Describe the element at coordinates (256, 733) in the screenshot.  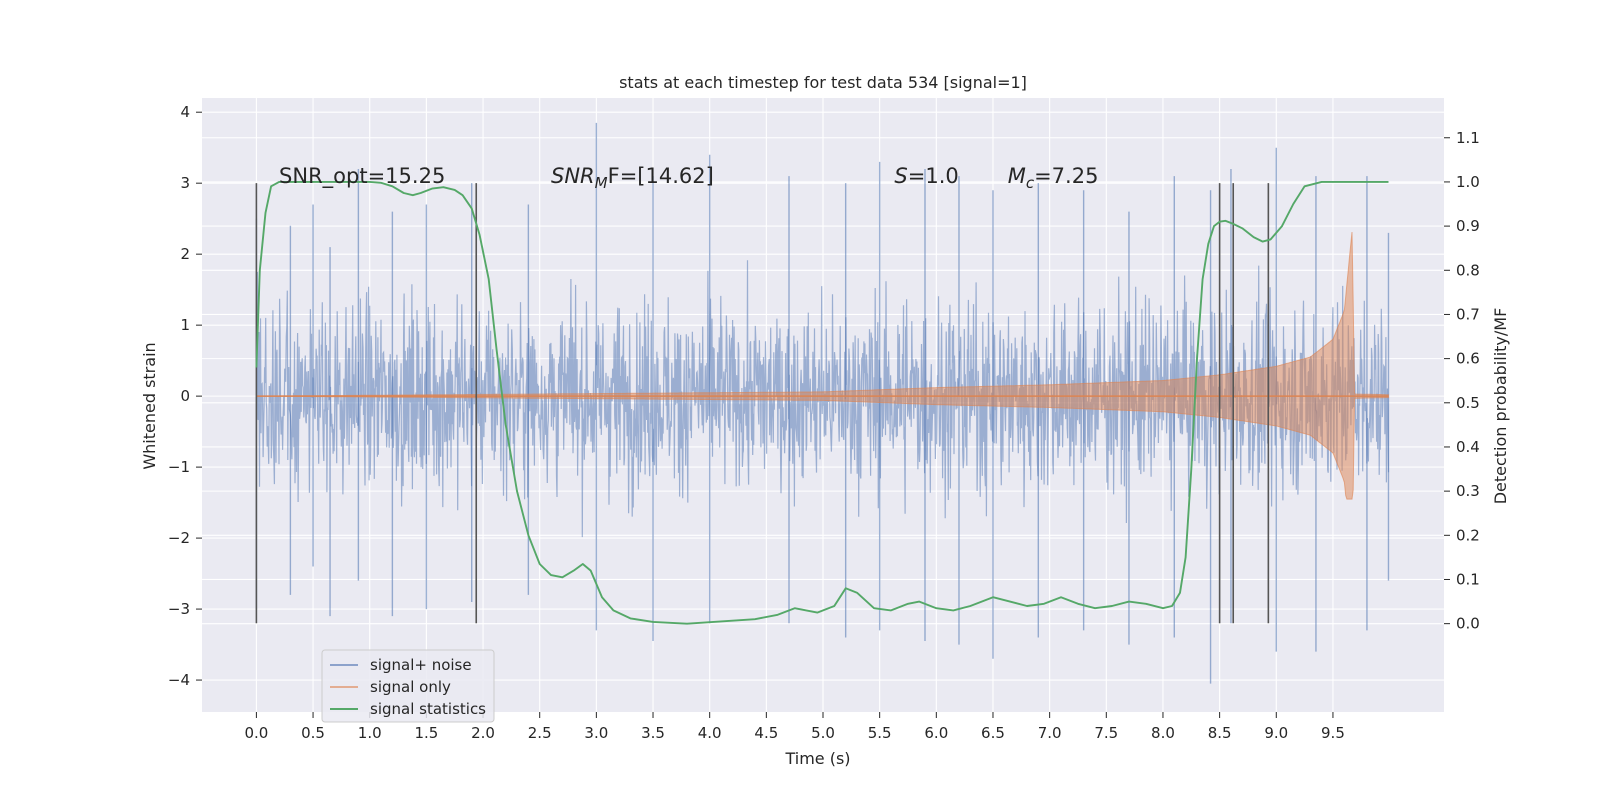
I see `x-tick-label: 0.0` at that location.